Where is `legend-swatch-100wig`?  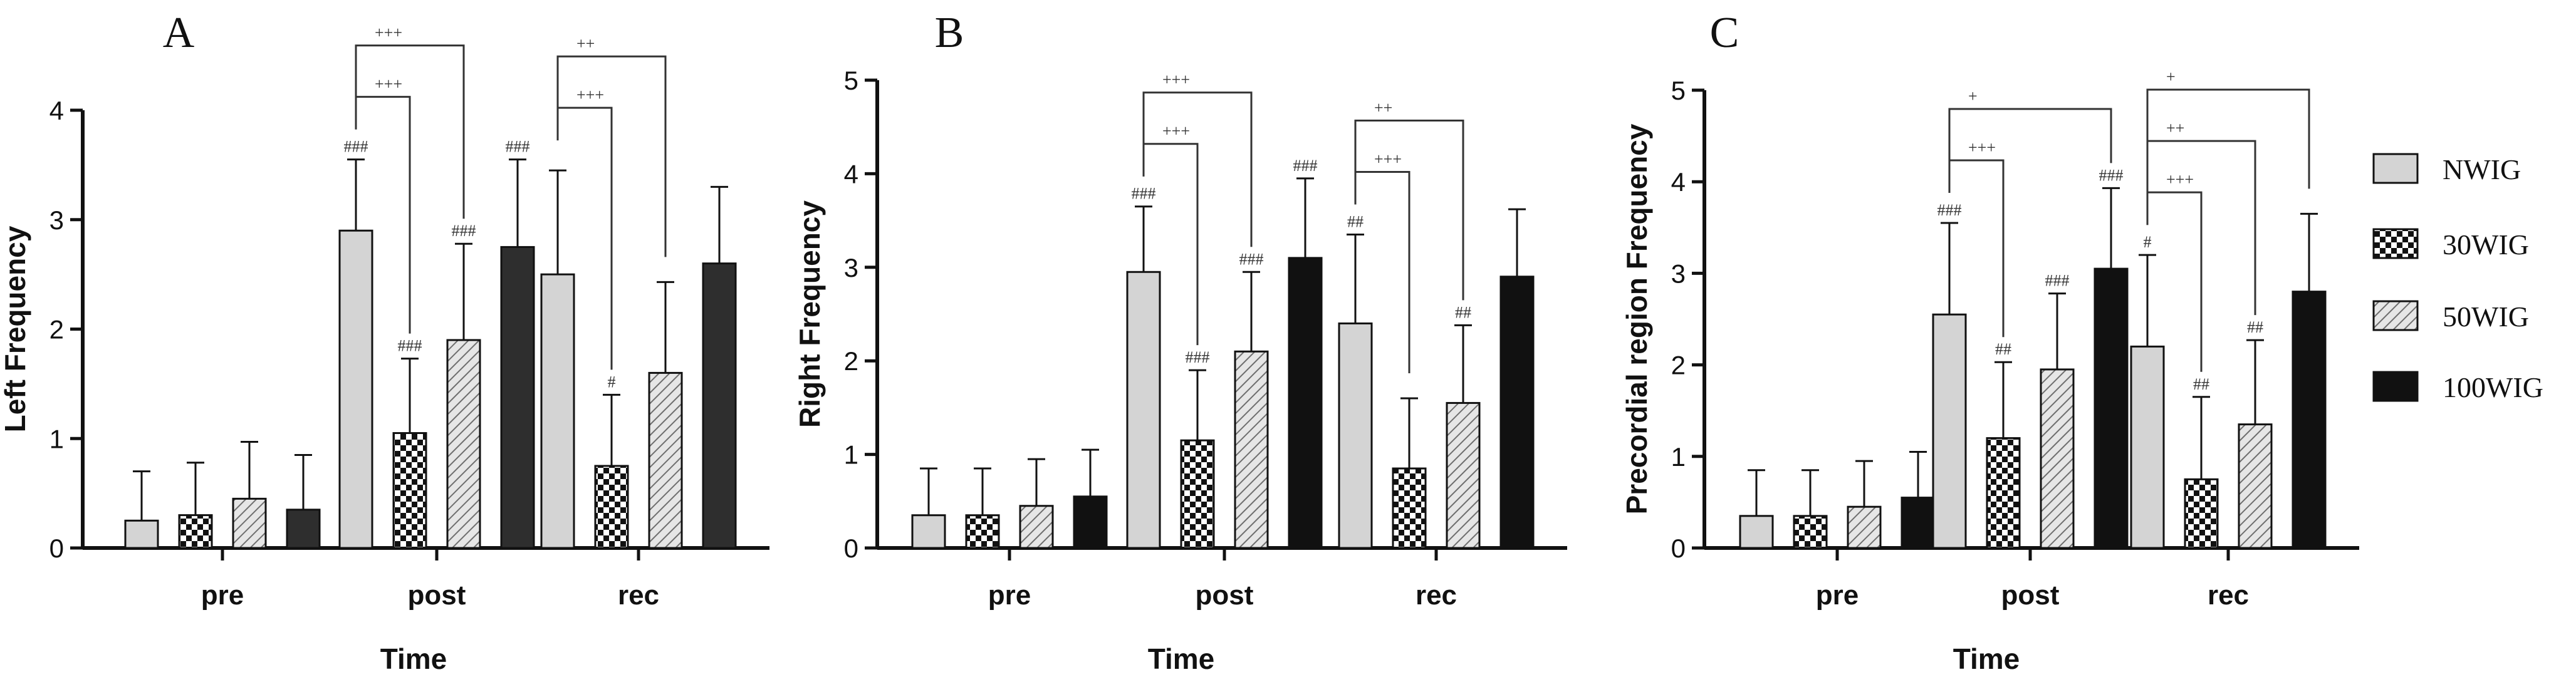
legend-swatch-100wig is located at coordinates (2395, 386).